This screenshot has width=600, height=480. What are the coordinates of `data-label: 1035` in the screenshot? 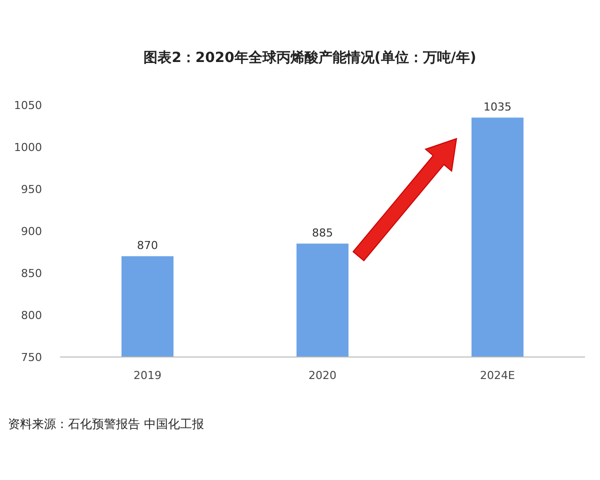 It's located at (498, 107).